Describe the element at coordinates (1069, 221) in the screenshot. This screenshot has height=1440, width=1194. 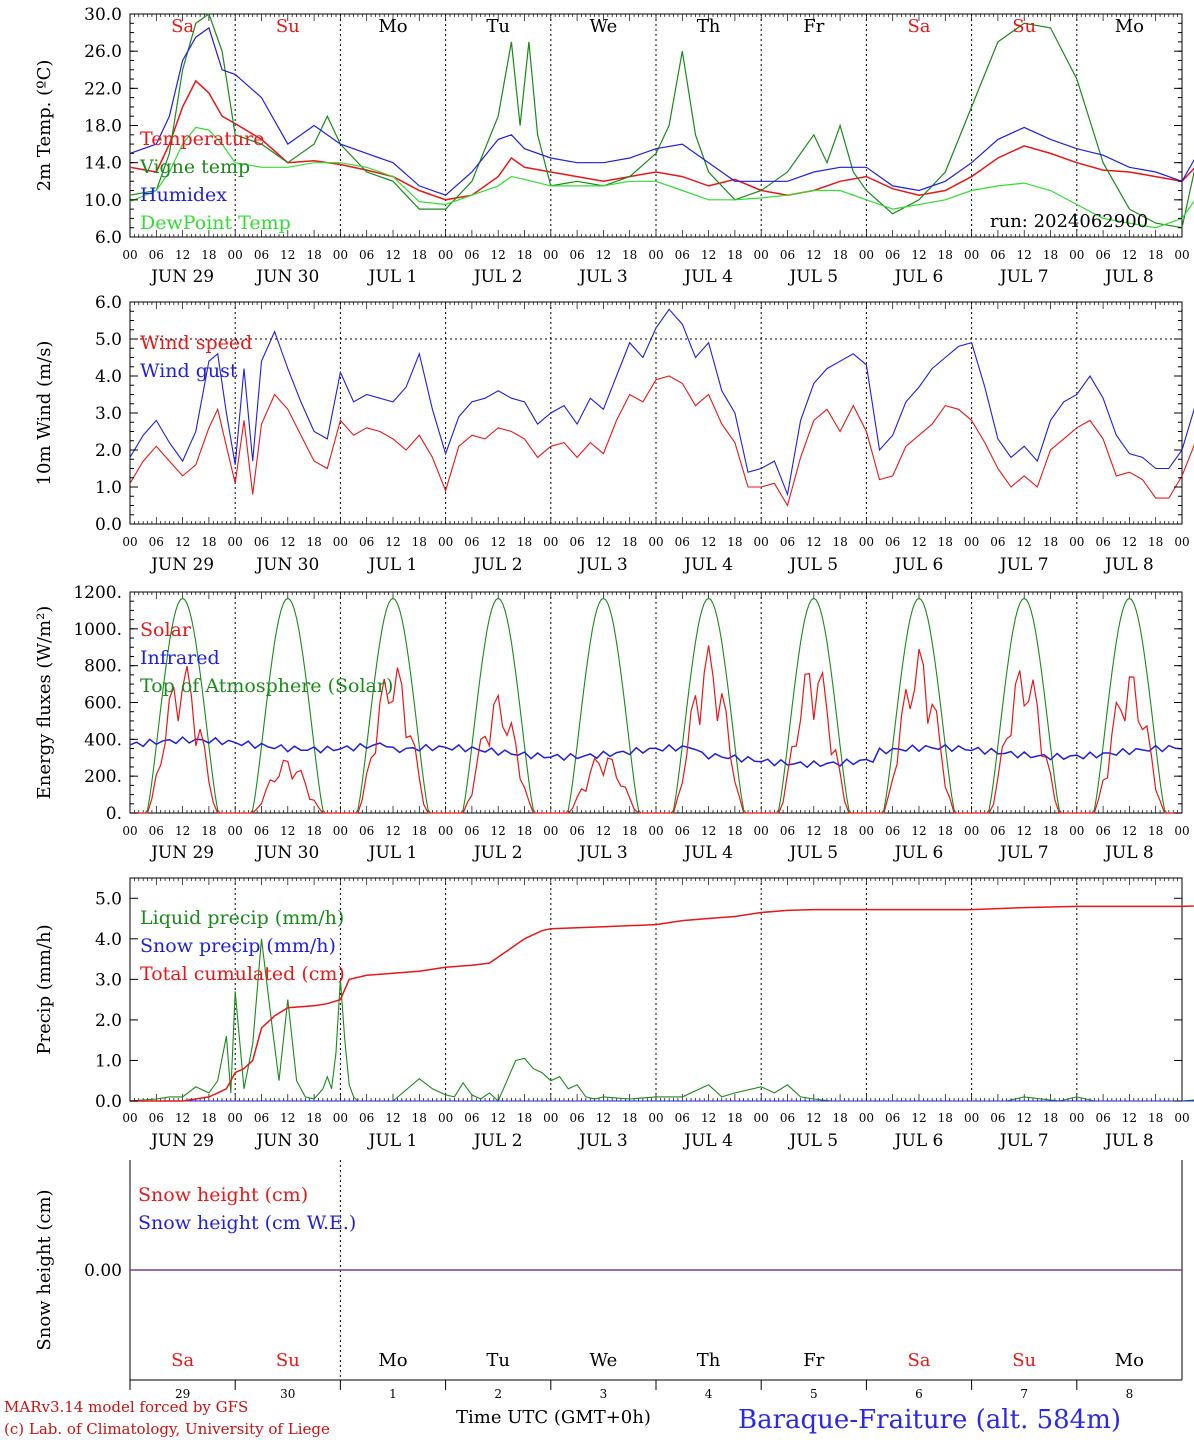
I see `run-label: run: 2024062900` at that location.